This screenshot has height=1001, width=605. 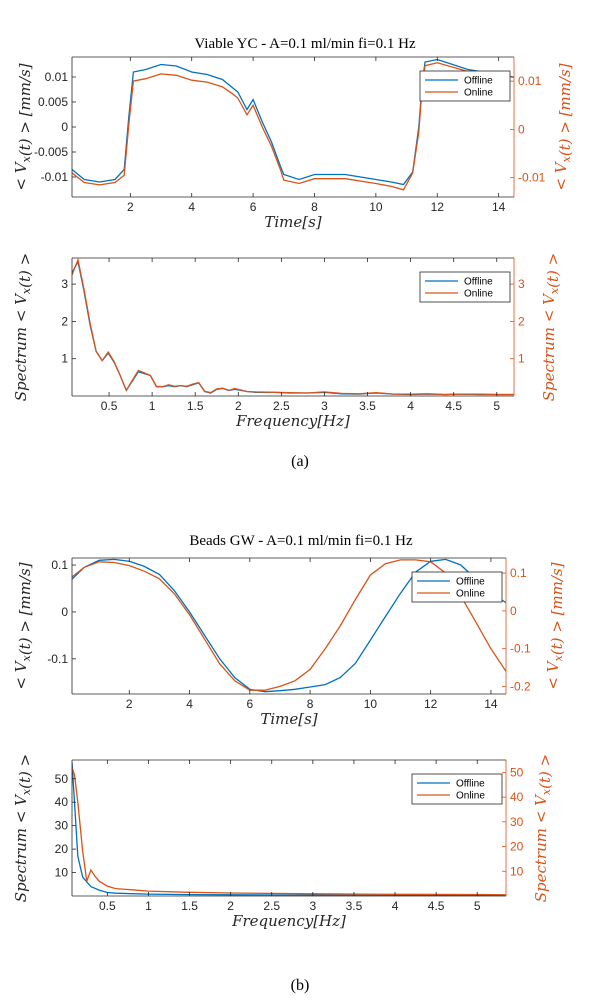 What do you see at coordinates (62, 826) in the screenshot?
I see `y-left-tick-label: 30` at bounding box center [62, 826].